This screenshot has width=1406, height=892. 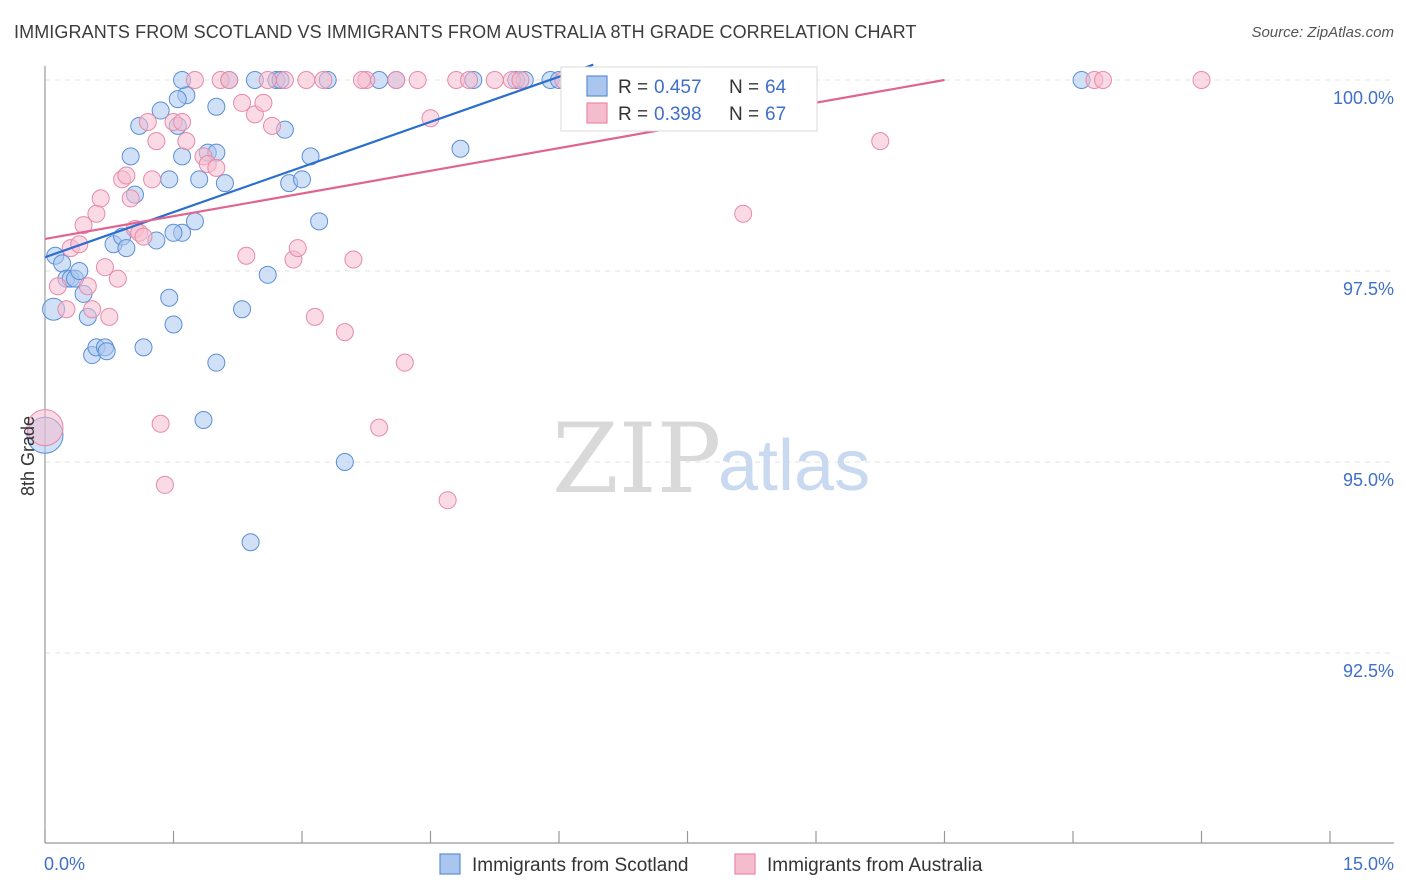 What do you see at coordinates (450, 864) in the screenshot?
I see `series-legend-swatch-scotland` at bounding box center [450, 864].